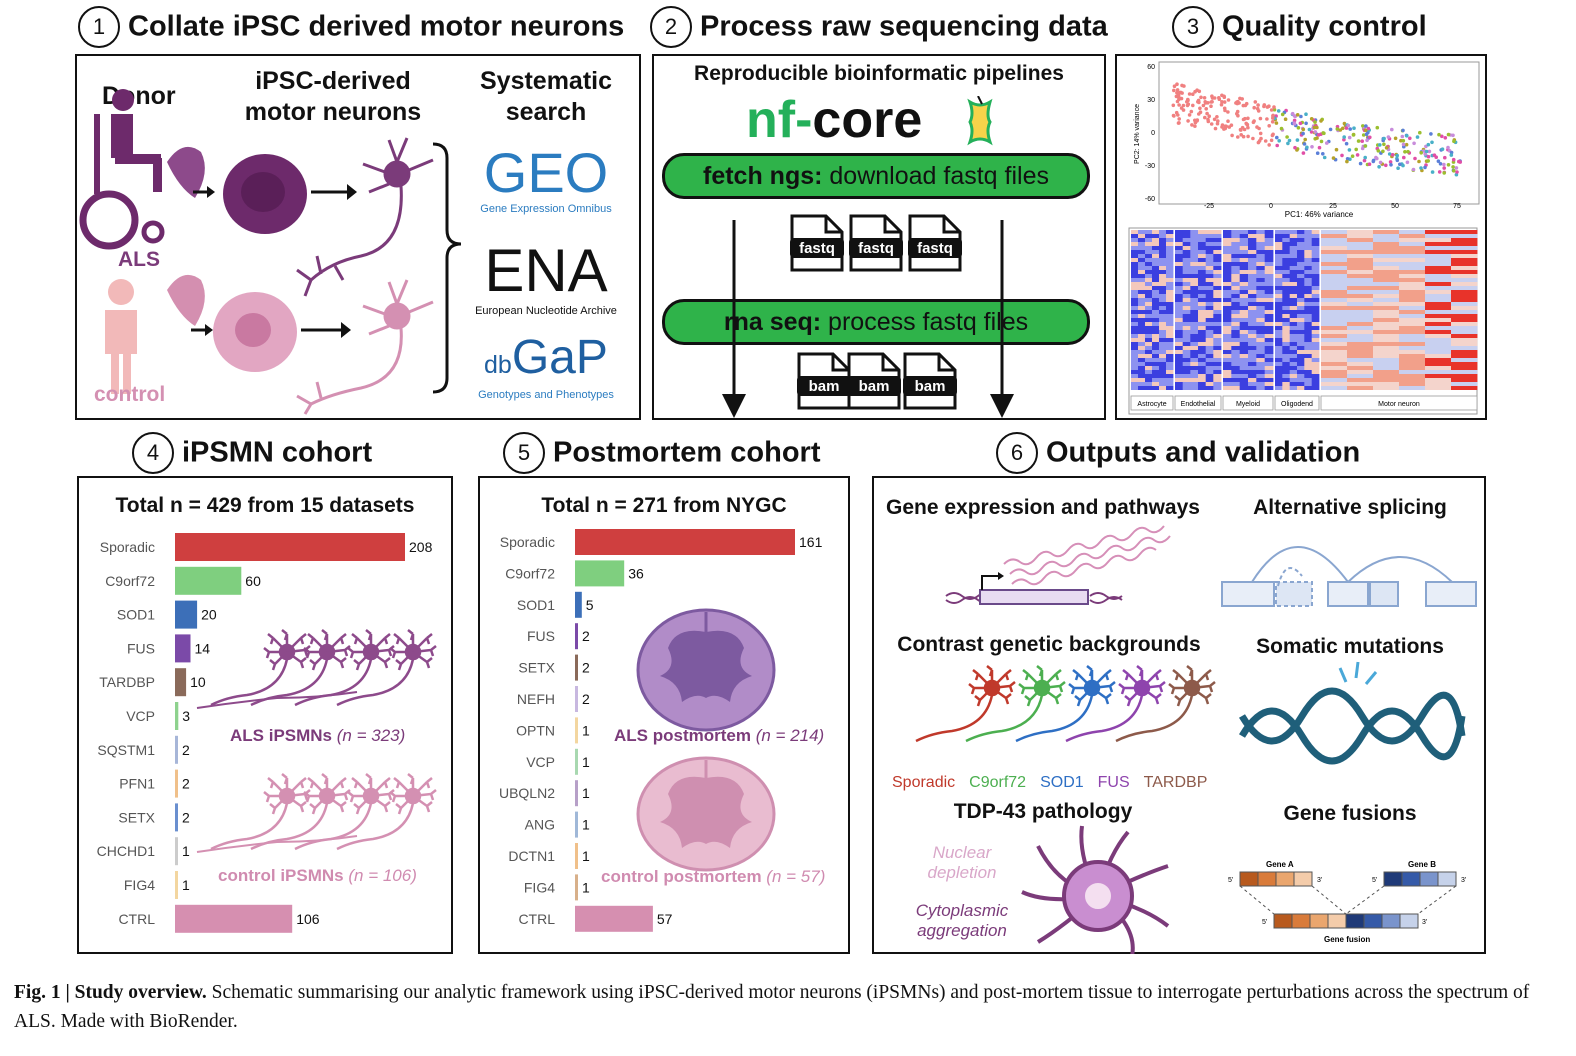 This screenshot has height=1056, width=1576. I want to click on bar-category-label: CHCHD1, so click(126, 851).